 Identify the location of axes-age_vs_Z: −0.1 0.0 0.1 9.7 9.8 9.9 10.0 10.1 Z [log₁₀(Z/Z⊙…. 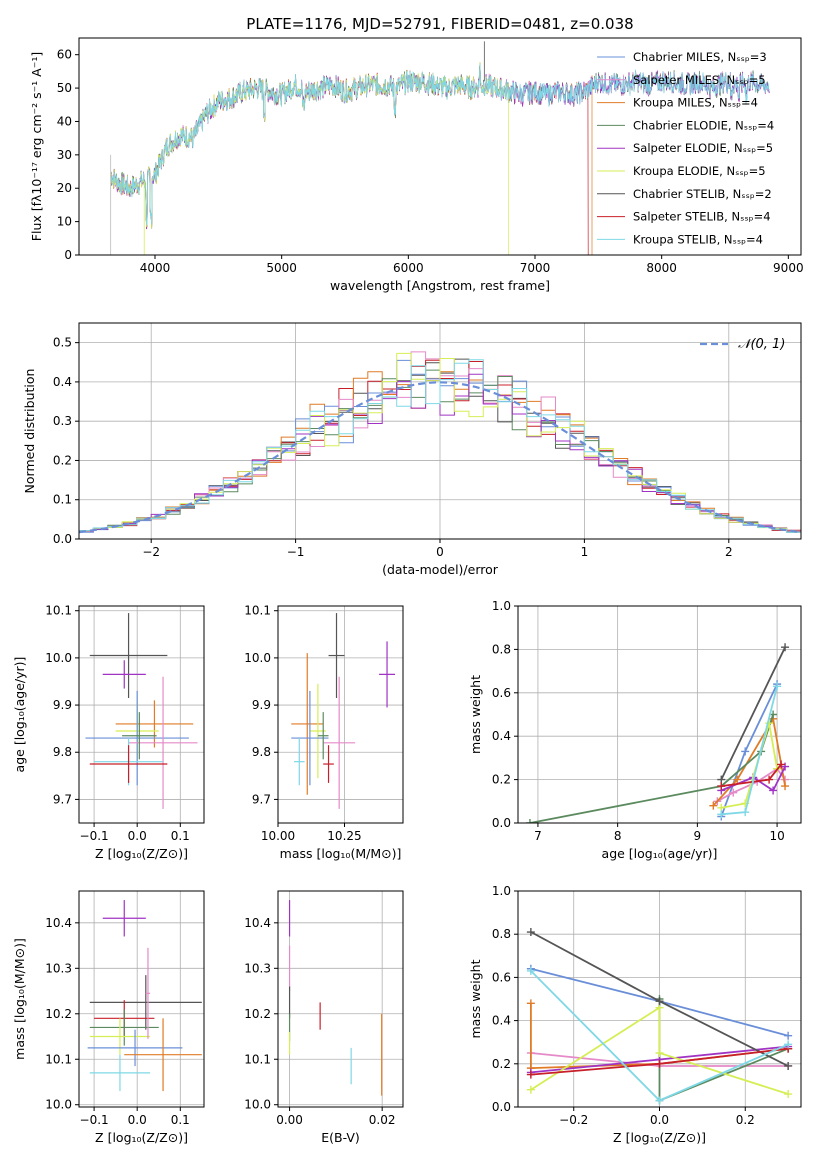
(108, 732).